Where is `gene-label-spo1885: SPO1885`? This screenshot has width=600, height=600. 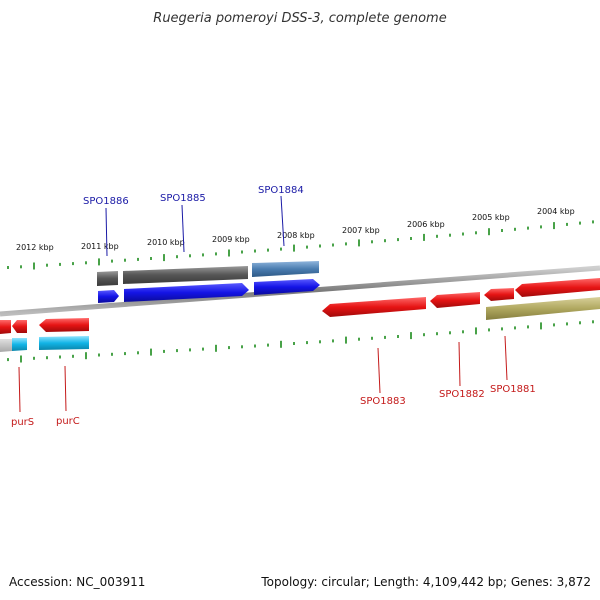 gene-label-spo1885: SPO1885 is located at coordinates (183, 198).